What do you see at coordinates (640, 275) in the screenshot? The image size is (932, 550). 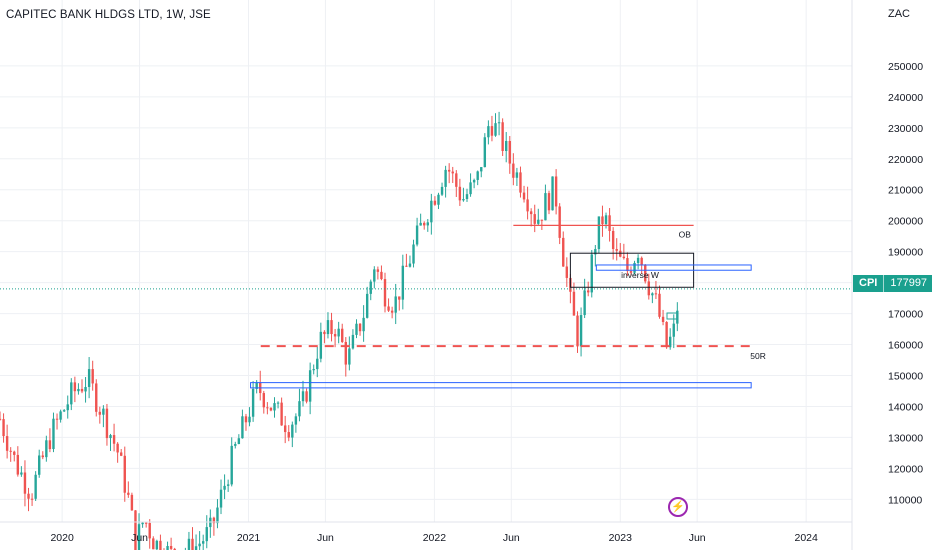 I see `annotation-label: inverse W` at bounding box center [640, 275].